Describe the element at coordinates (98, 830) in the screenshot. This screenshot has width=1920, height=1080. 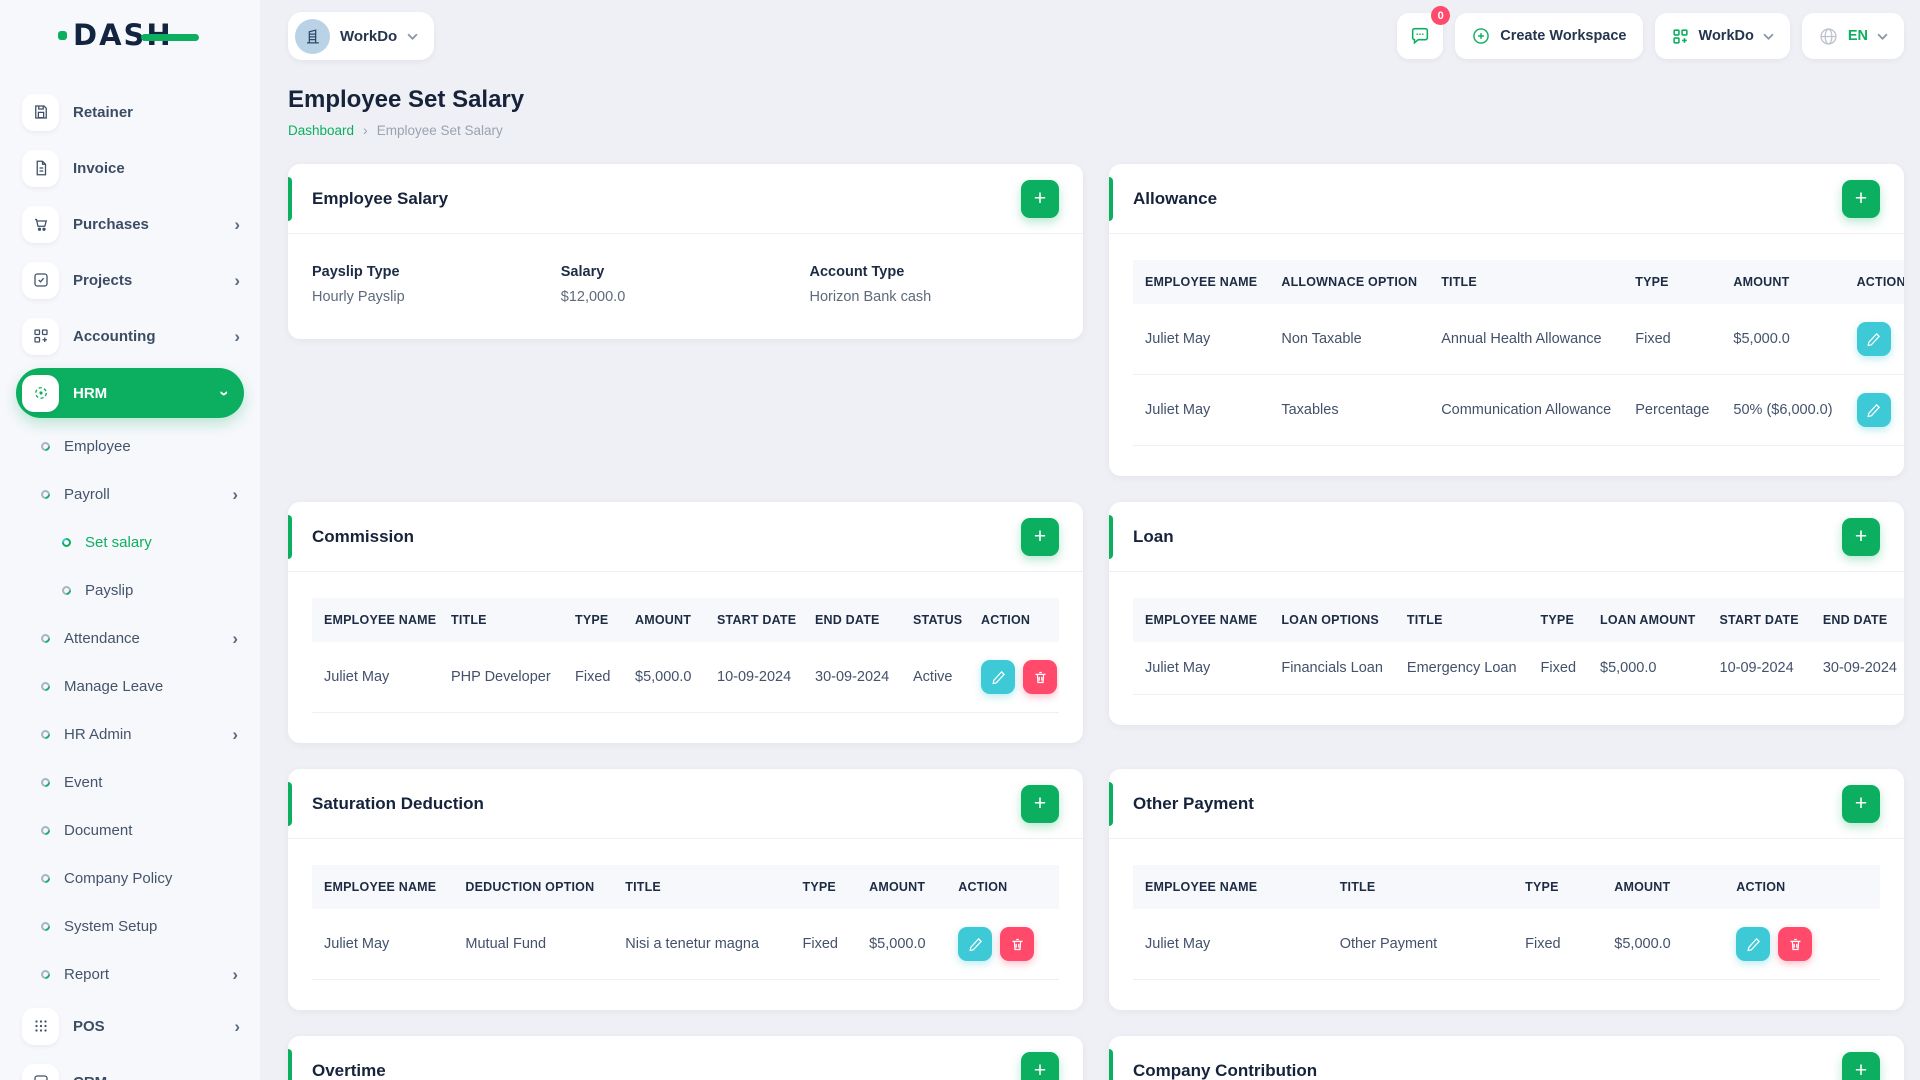
I see `sidebar-item-label: Document` at that location.